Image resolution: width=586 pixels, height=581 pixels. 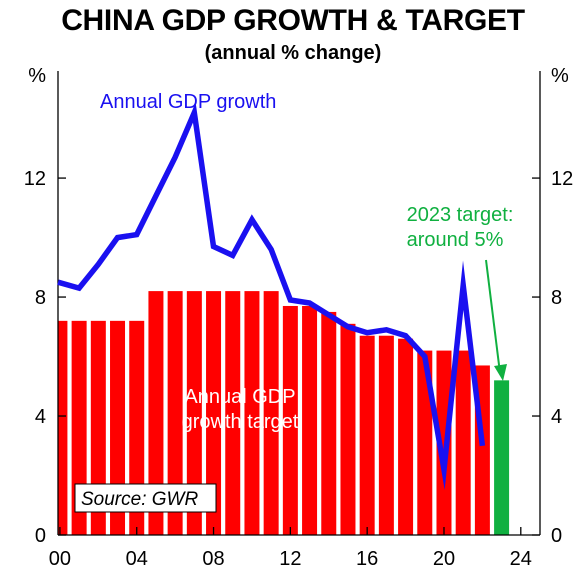 What do you see at coordinates (493, 316) in the screenshot?
I see `target-2023-arrow` at bounding box center [493, 316].